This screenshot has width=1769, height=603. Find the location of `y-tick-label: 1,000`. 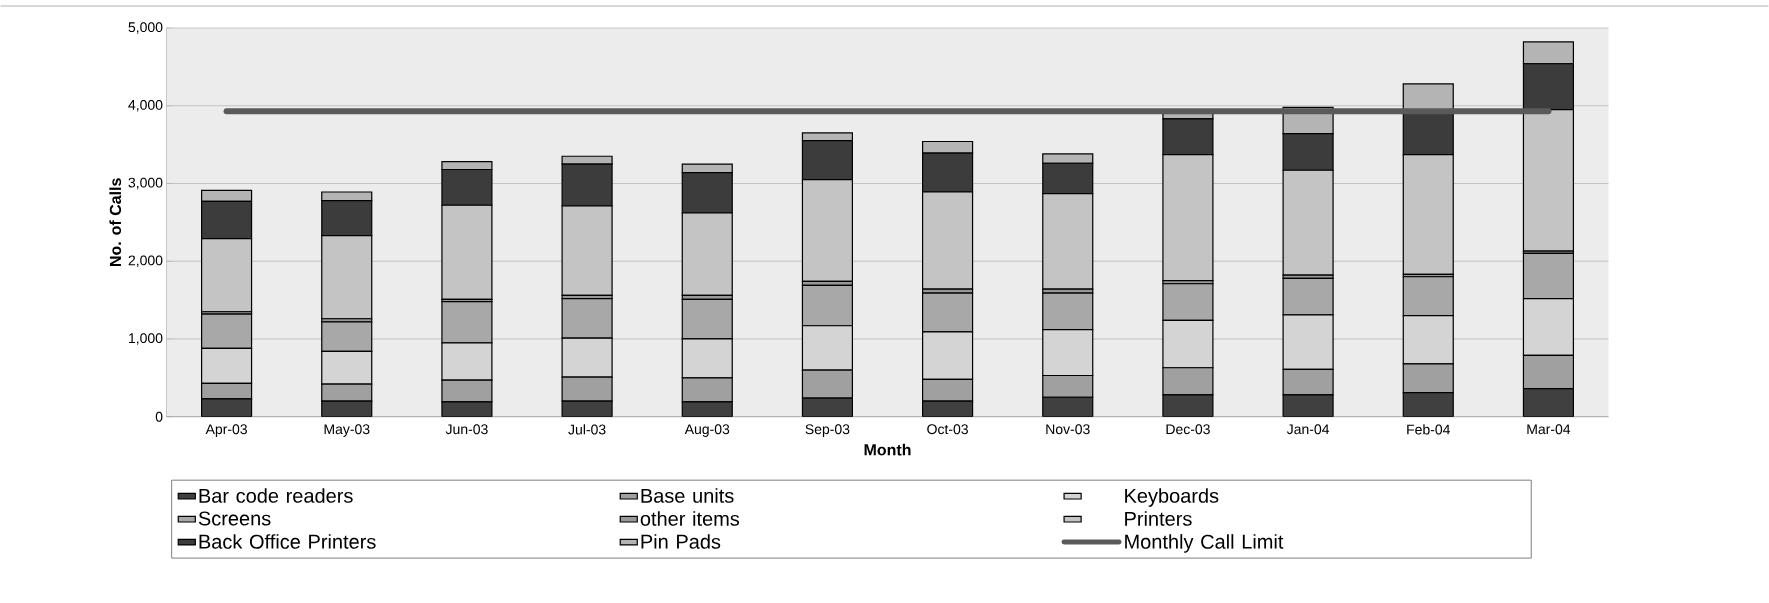

y-tick-label: 1,000 is located at coordinates (146, 339).